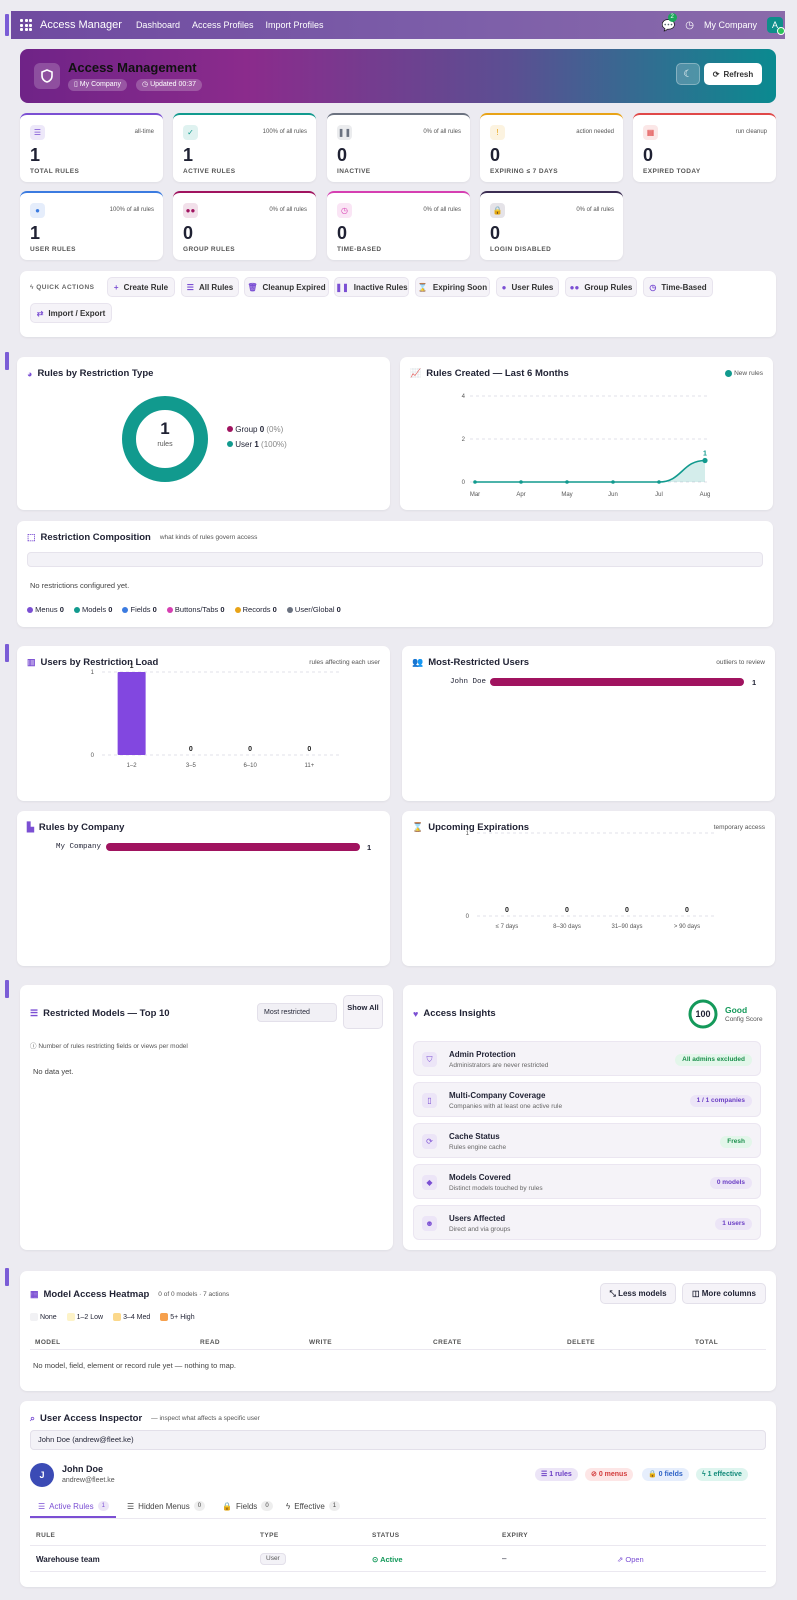 The height and width of the screenshot is (1600, 797). What do you see at coordinates (244, 225) in the screenshot?
I see `stat-card: ●● 0% of all rules 0 GROUP RULES` at bounding box center [244, 225].